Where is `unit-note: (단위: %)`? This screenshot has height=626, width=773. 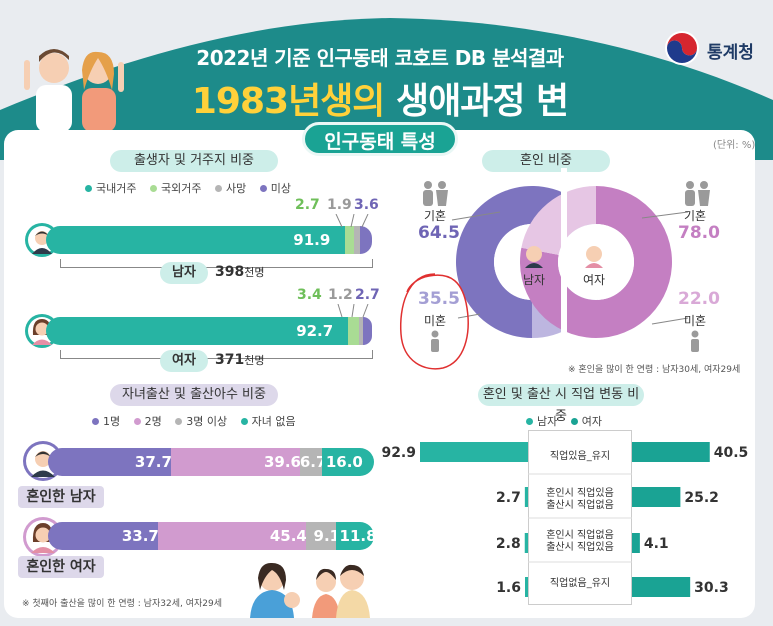 unit-note: (단위: %) is located at coordinates (734, 145).